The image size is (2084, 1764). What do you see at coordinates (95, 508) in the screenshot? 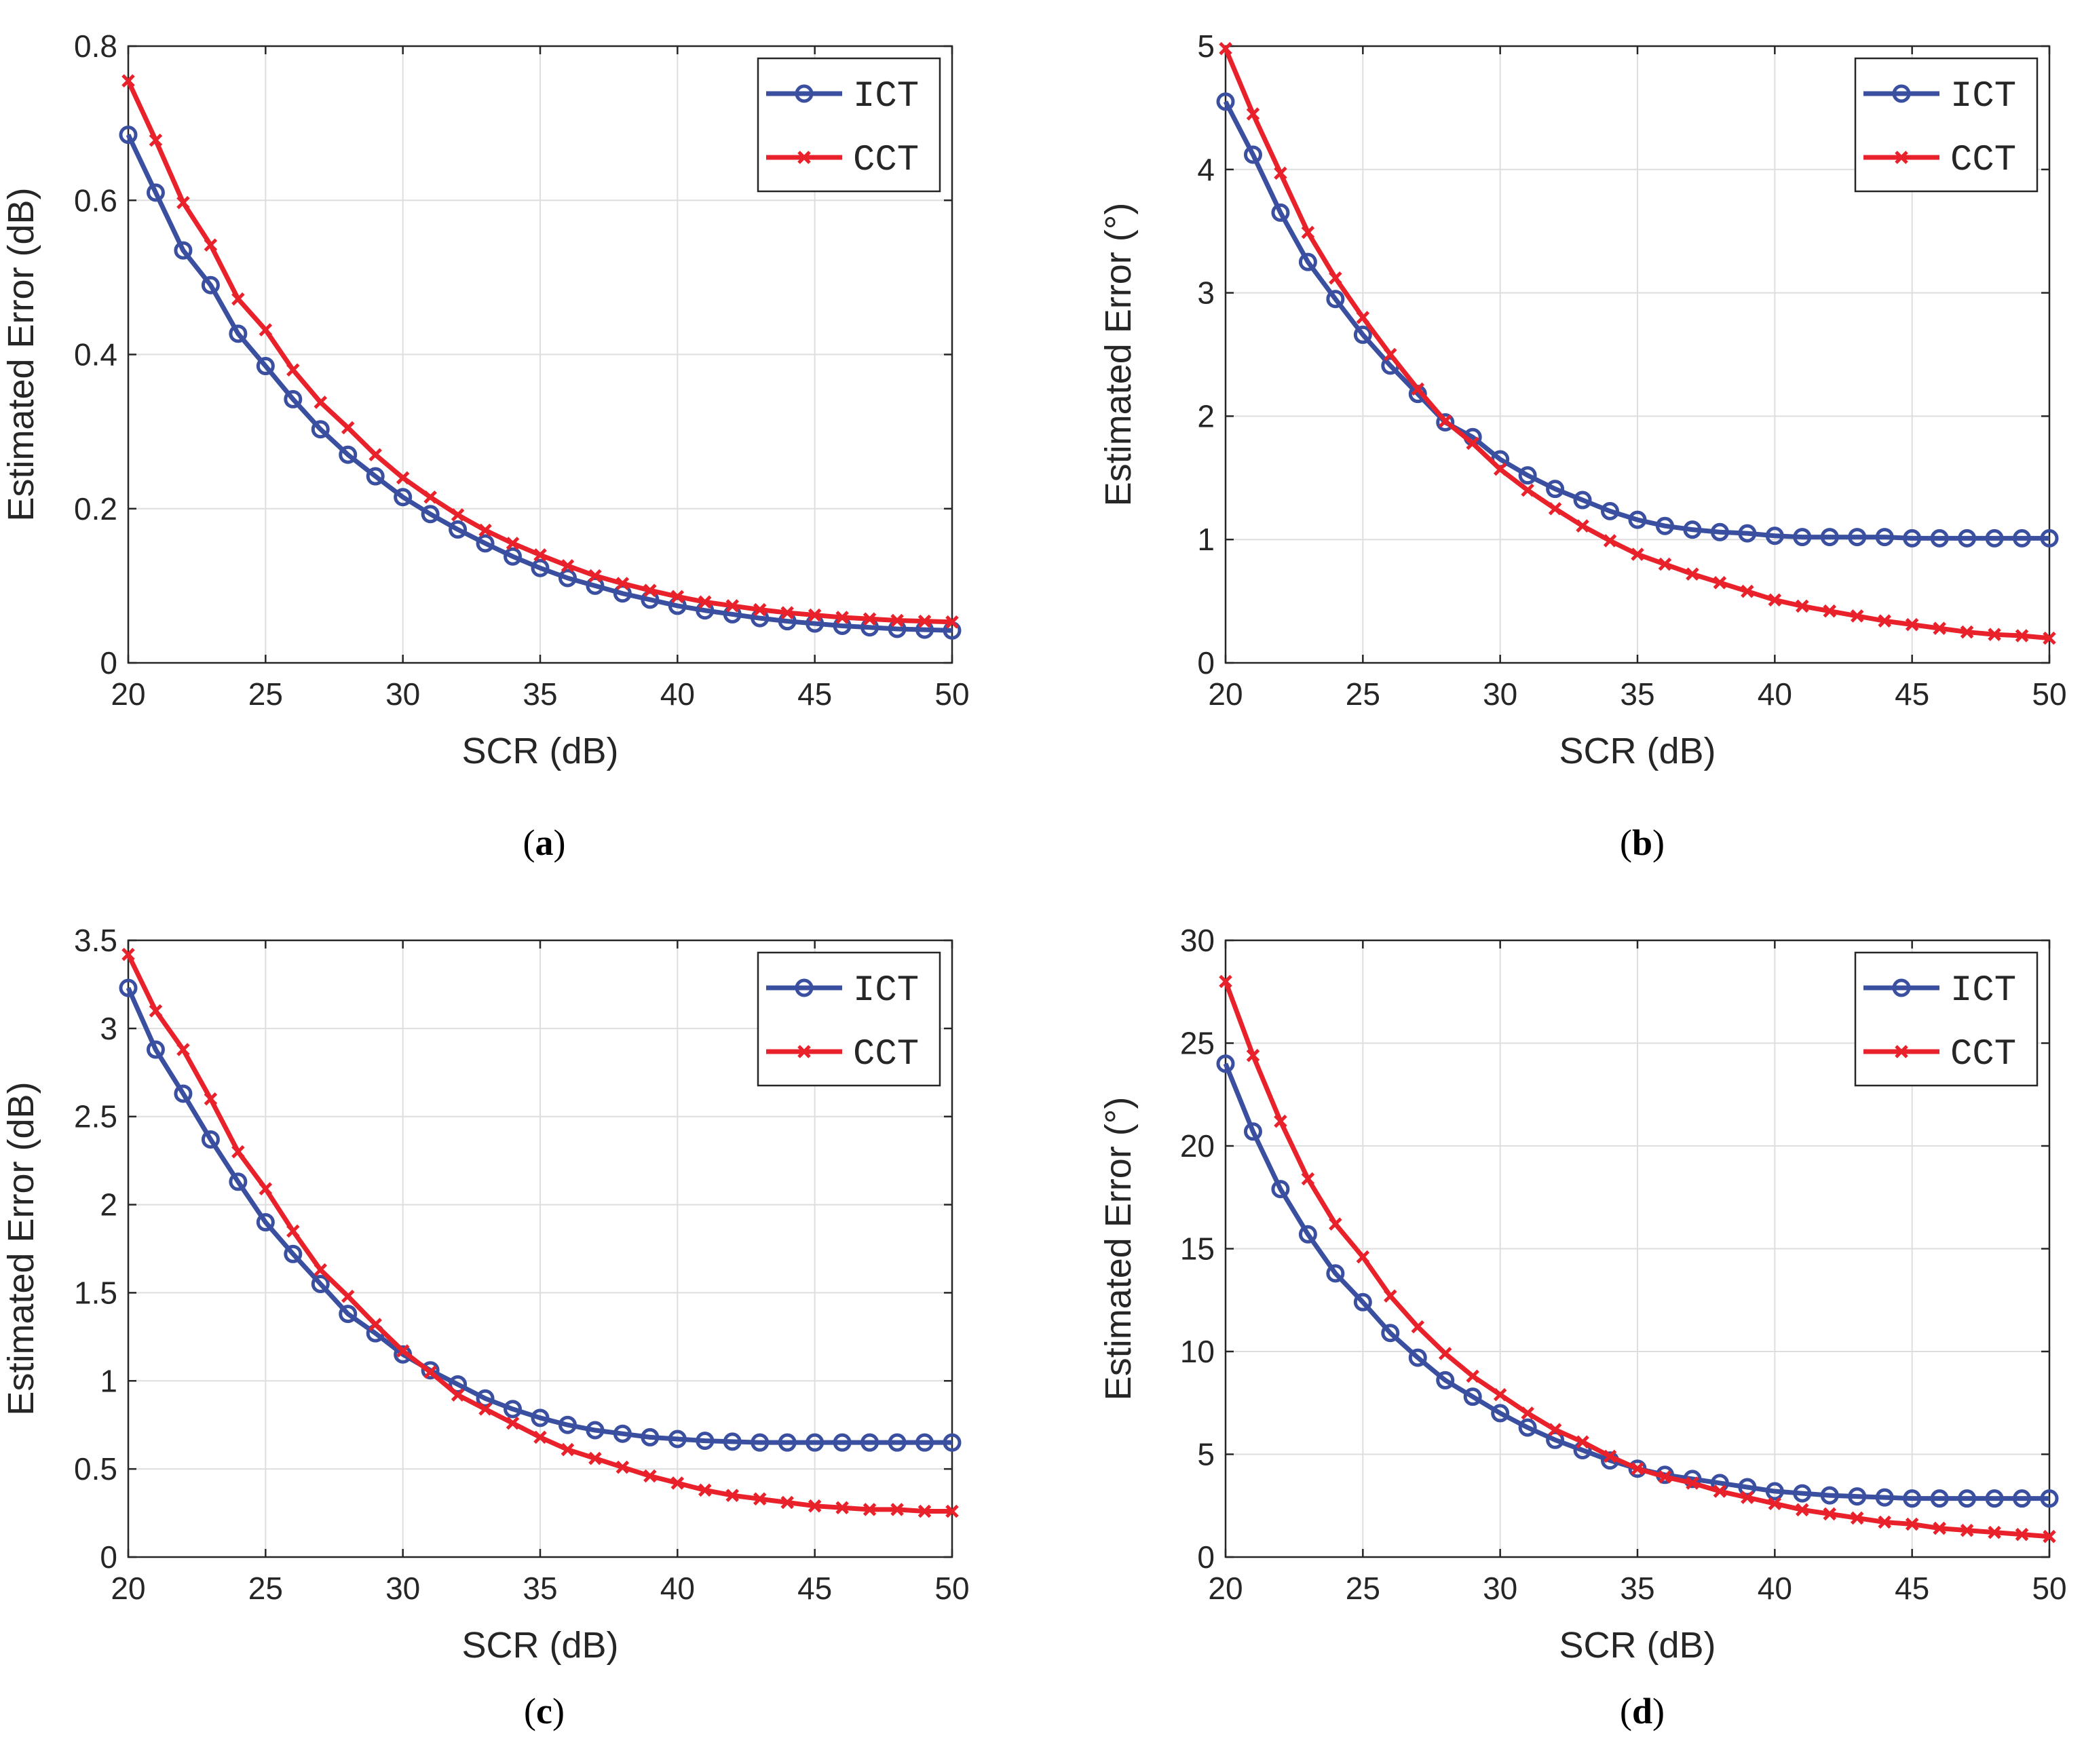
I see `y-tick-label: 0.2` at bounding box center [95, 508].